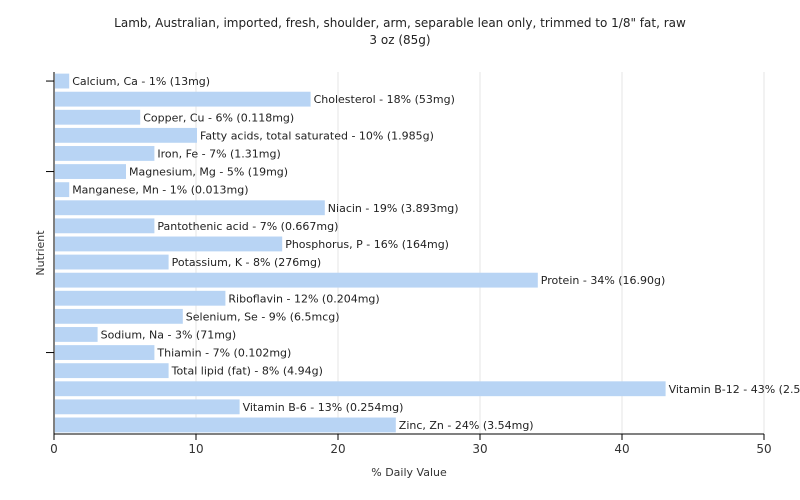 This screenshot has width=800, height=500. What do you see at coordinates (337, 449) in the screenshot?
I see `x-tick-label: 20` at bounding box center [337, 449].